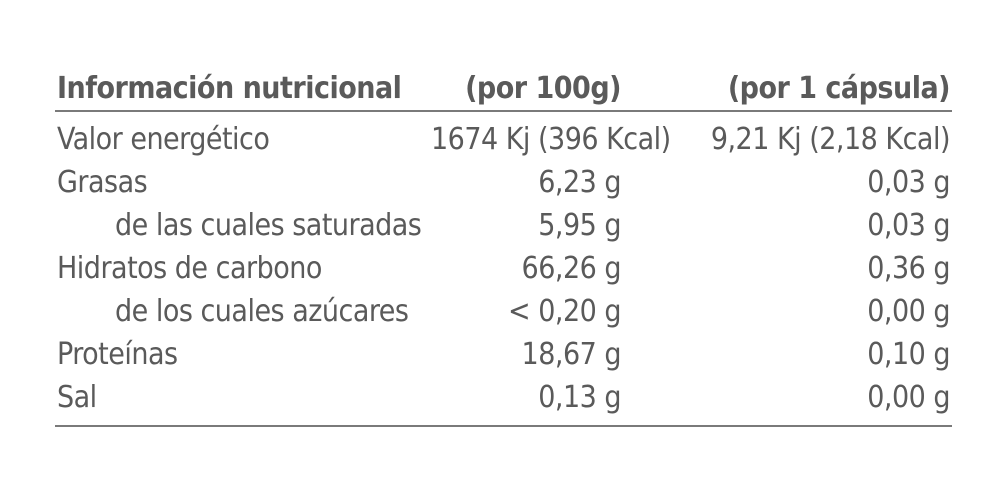 This screenshot has height=500, width=1000. What do you see at coordinates (503, 354) in the screenshot?
I see `nutrient-row: Proteínas 18,67 g 0,10 g` at bounding box center [503, 354].